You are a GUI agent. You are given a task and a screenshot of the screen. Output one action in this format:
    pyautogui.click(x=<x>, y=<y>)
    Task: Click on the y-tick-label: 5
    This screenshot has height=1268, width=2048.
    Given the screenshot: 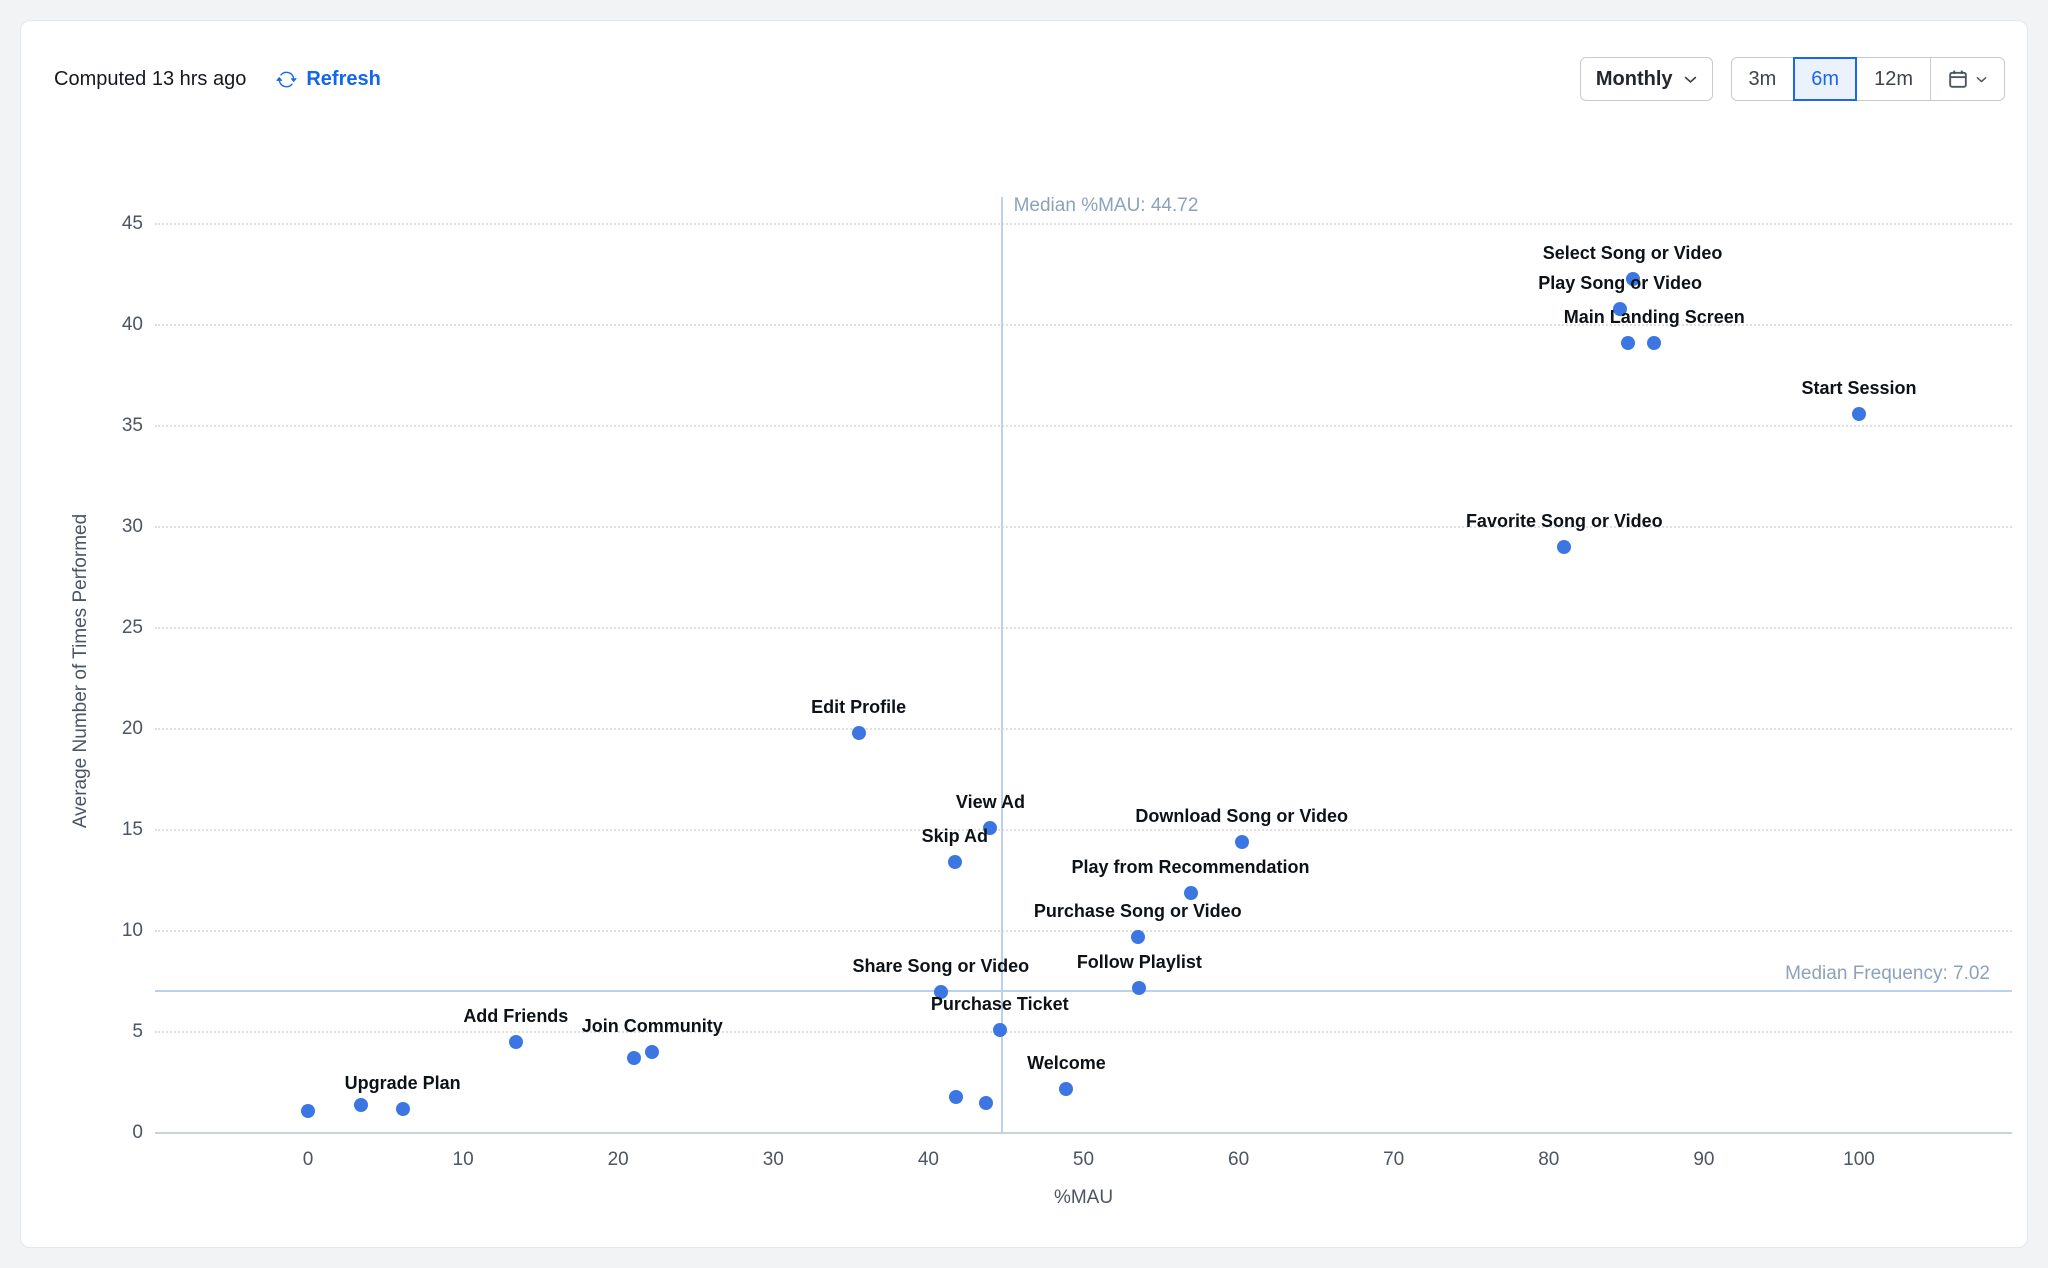 What is the action you would take?
    pyautogui.click(x=137, y=1031)
    